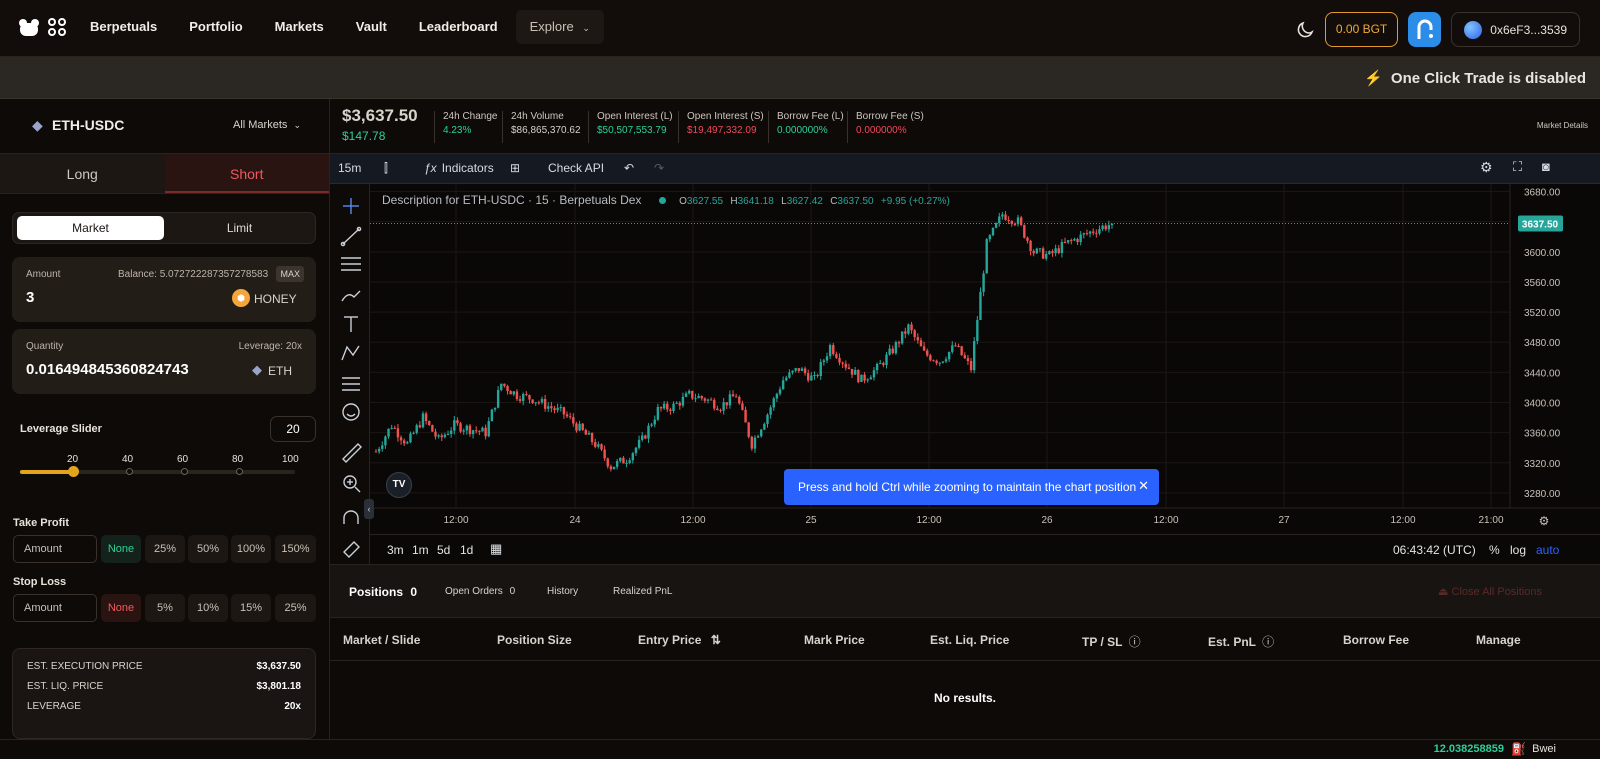 The image size is (1600, 759). Describe the element at coordinates (351, 264) in the screenshot. I see `horizontal-lines-icon` at that location.